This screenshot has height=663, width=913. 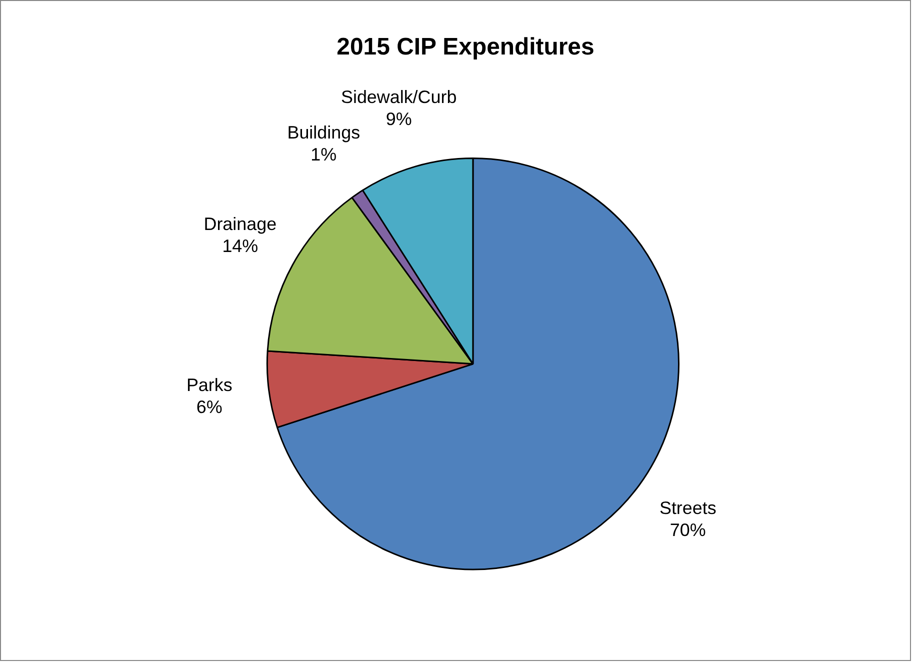 I want to click on chart-title: 2015 CIP Expenditures, so click(x=465, y=46).